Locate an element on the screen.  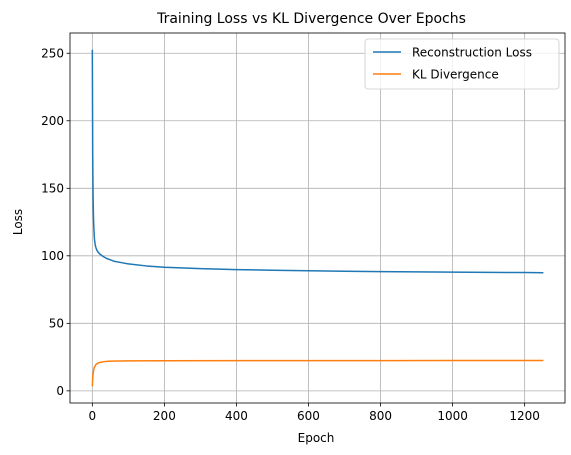
y-tick-label: 100 is located at coordinates (52, 256).